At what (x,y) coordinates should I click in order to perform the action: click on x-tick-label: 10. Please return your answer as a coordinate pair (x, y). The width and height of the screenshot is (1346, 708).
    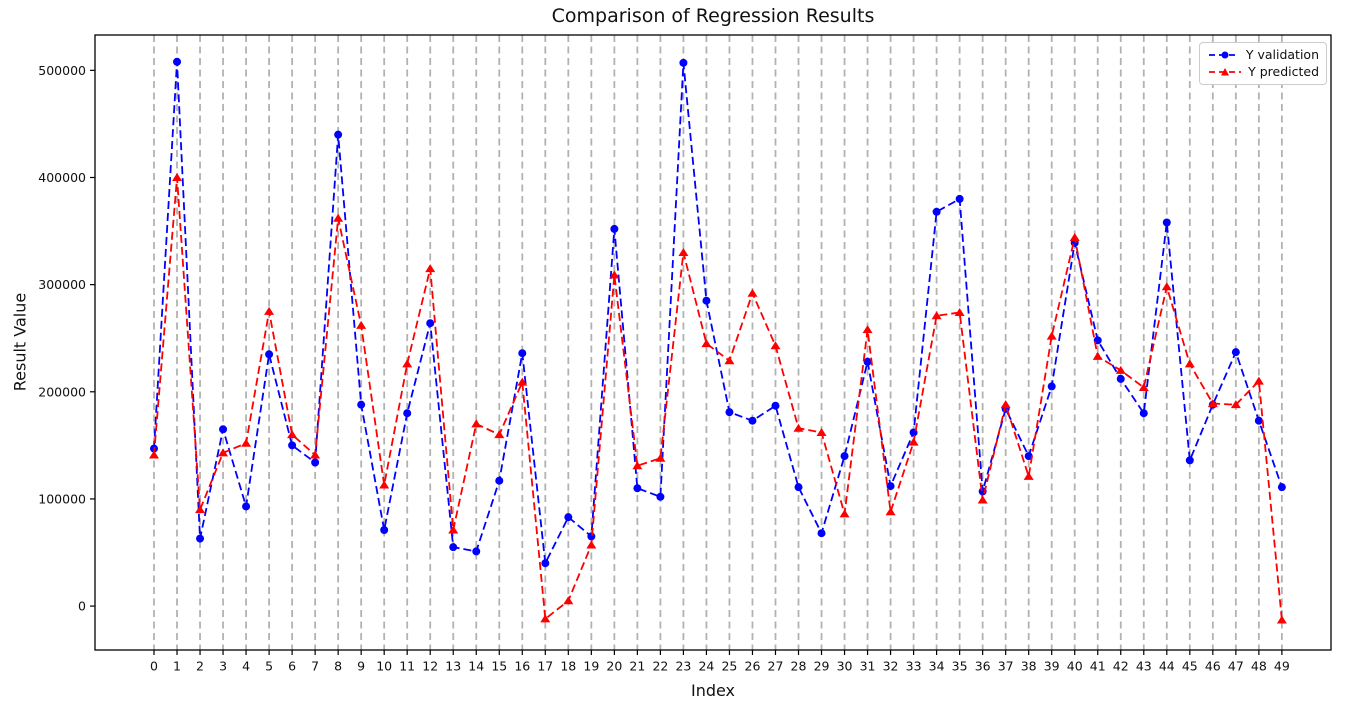
    Looking at the image, I should click on (384, 666).